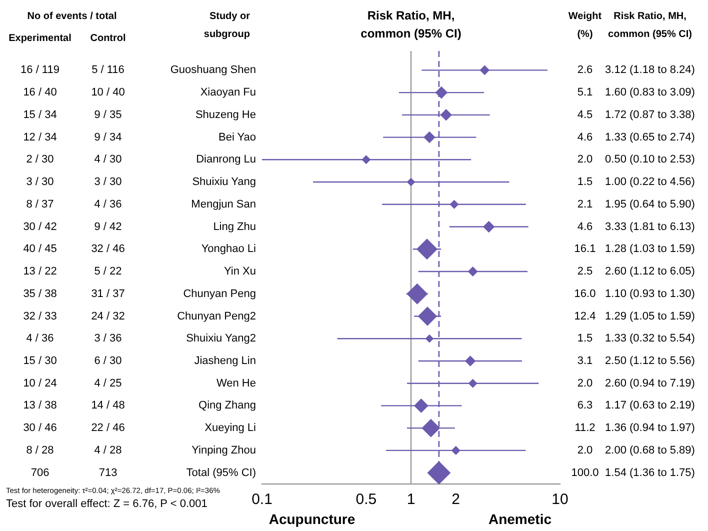 This screenshot has height=531, width=708. What do you see at coordinates (40, 472) in the screenshot?
I see `text: 706` at bounding box center [40, 472].